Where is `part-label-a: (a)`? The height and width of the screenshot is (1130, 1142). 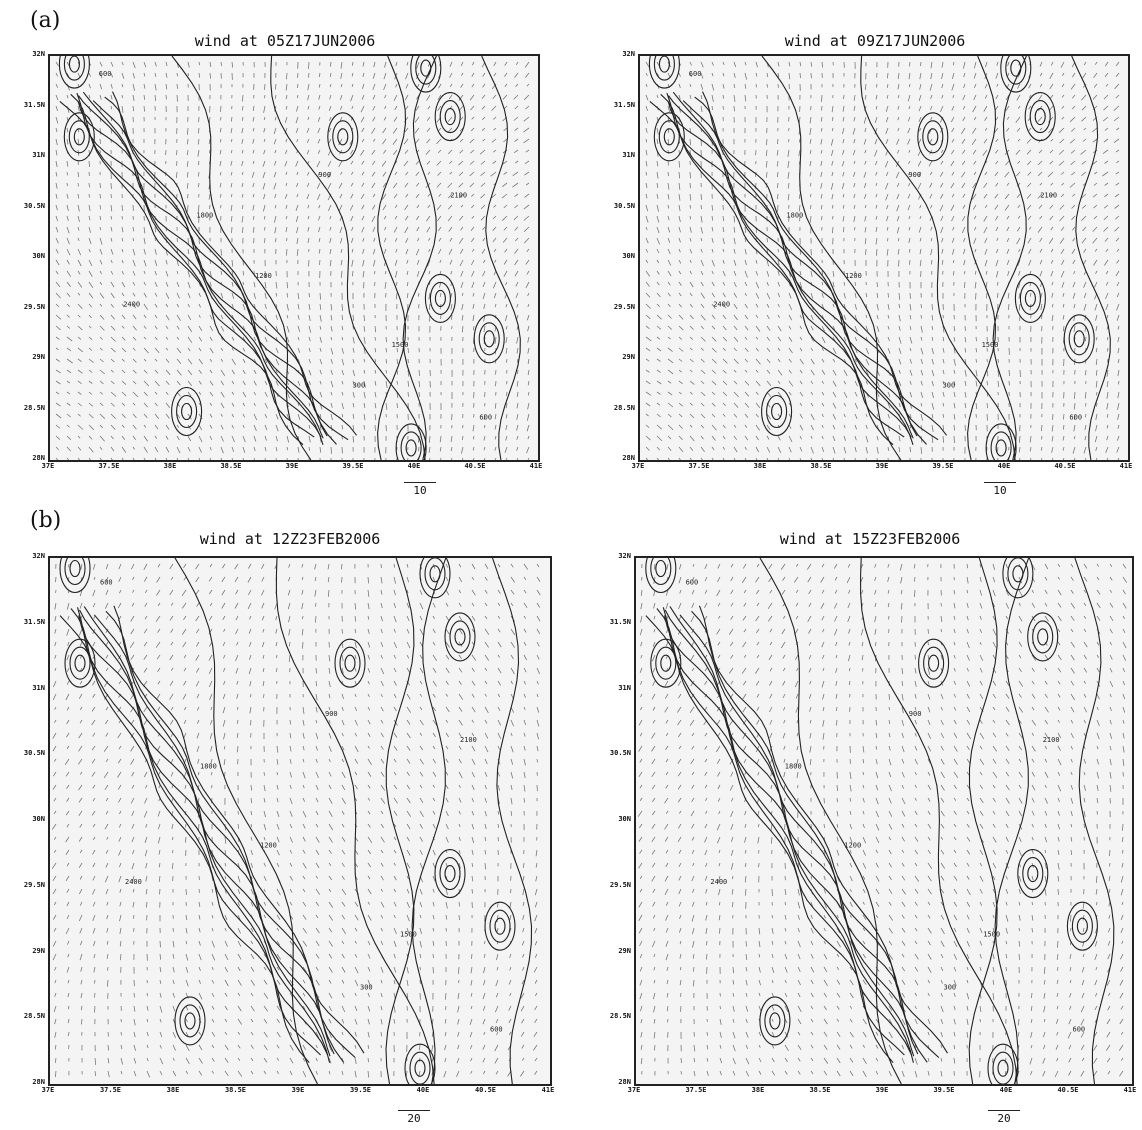 part-label-a: (a) is located at coordinates (45, 20).